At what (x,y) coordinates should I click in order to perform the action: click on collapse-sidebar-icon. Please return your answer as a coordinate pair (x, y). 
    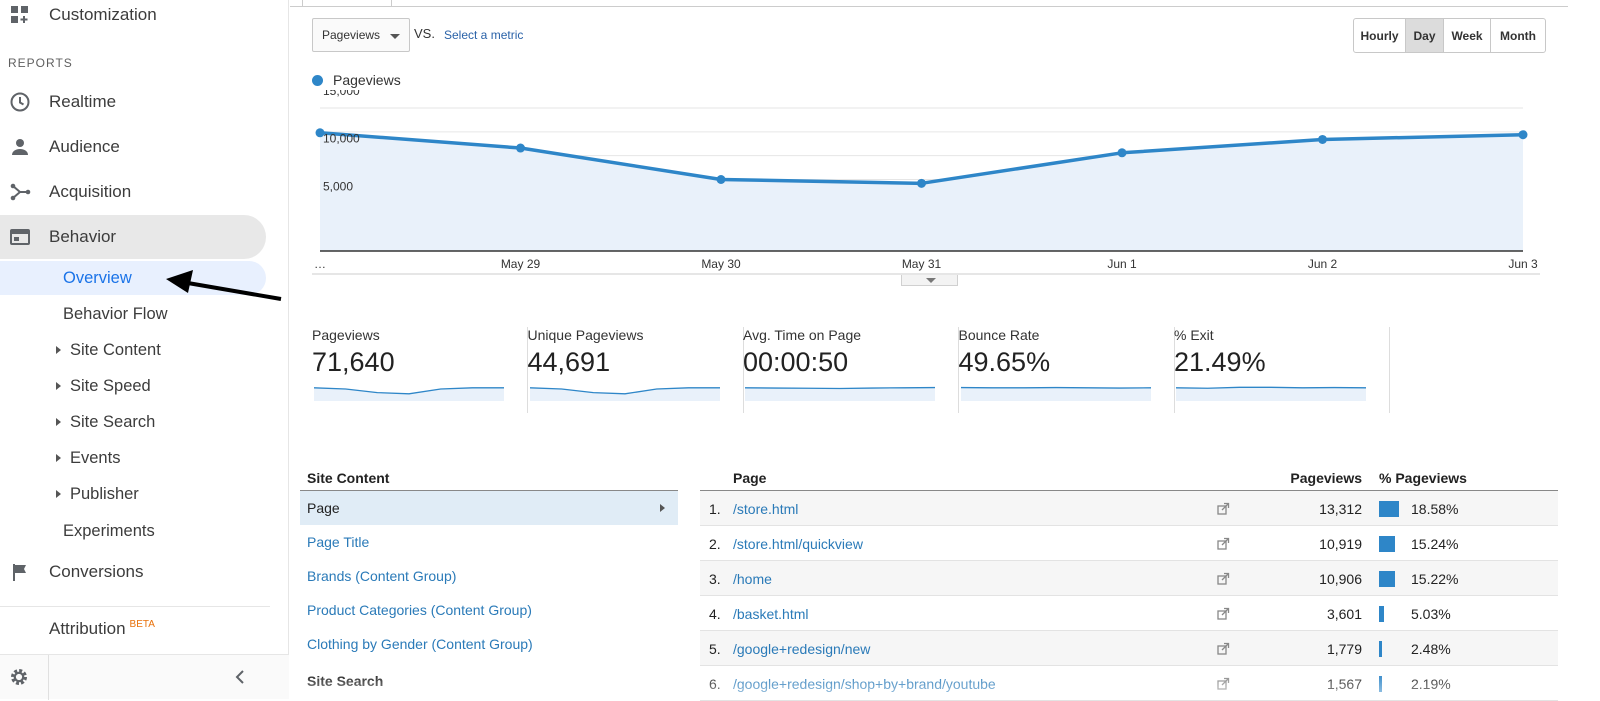
    Looking at the image, I should click on (240, 677).